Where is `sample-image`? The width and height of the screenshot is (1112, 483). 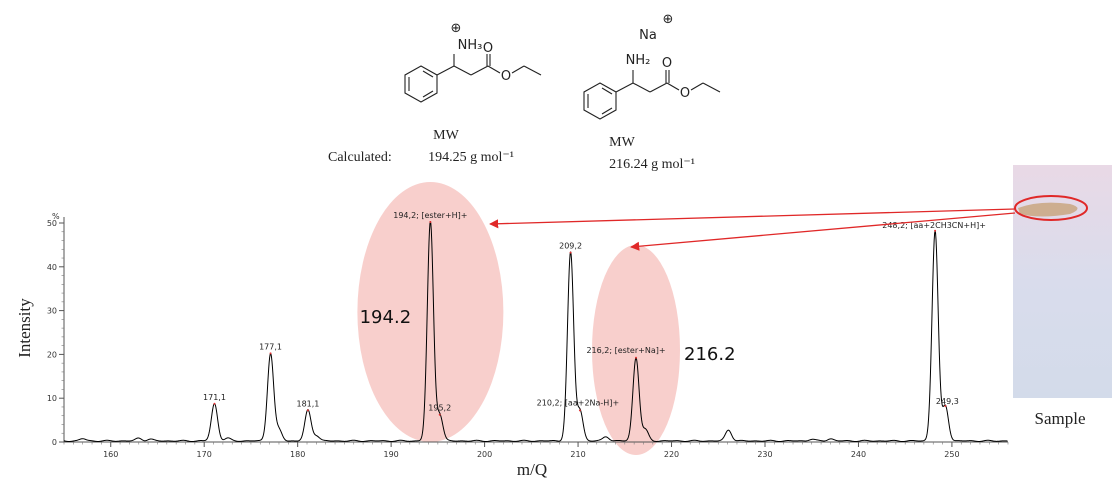 sample-image is located at coordinates (1062, 281).